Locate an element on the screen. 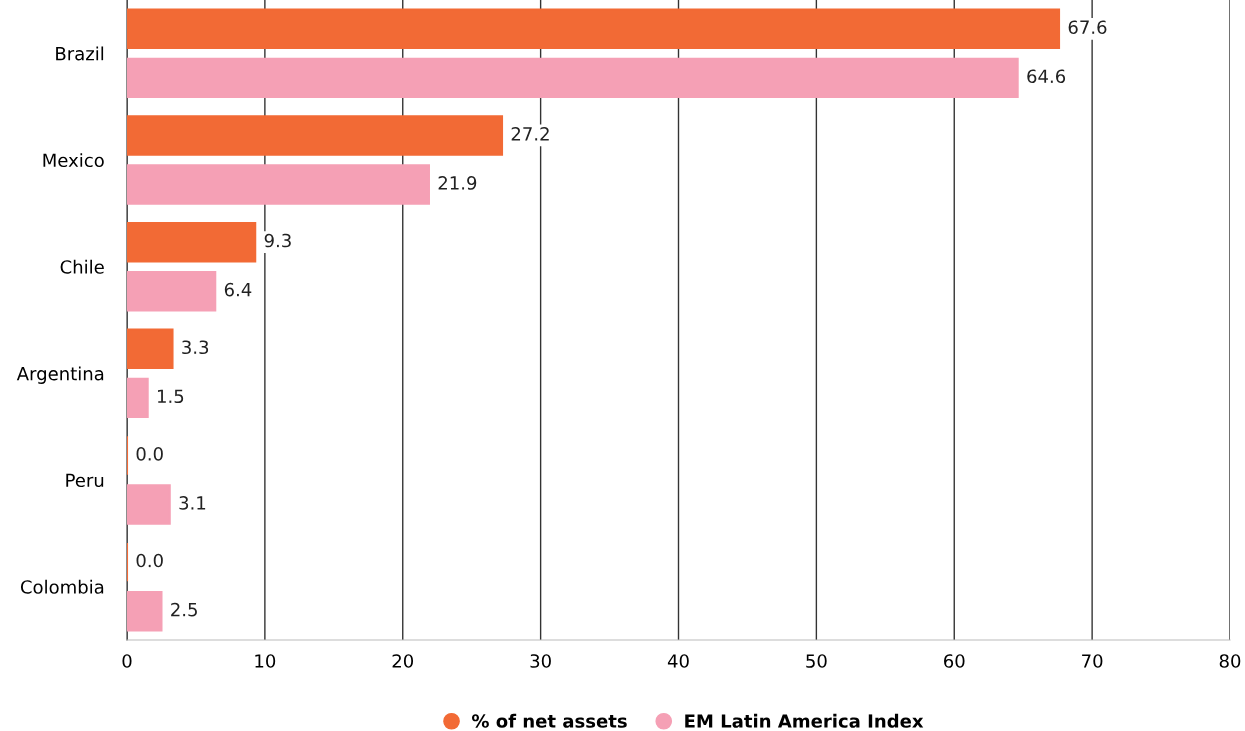  data-label: 3.1 is located at coordinates (192, 503).